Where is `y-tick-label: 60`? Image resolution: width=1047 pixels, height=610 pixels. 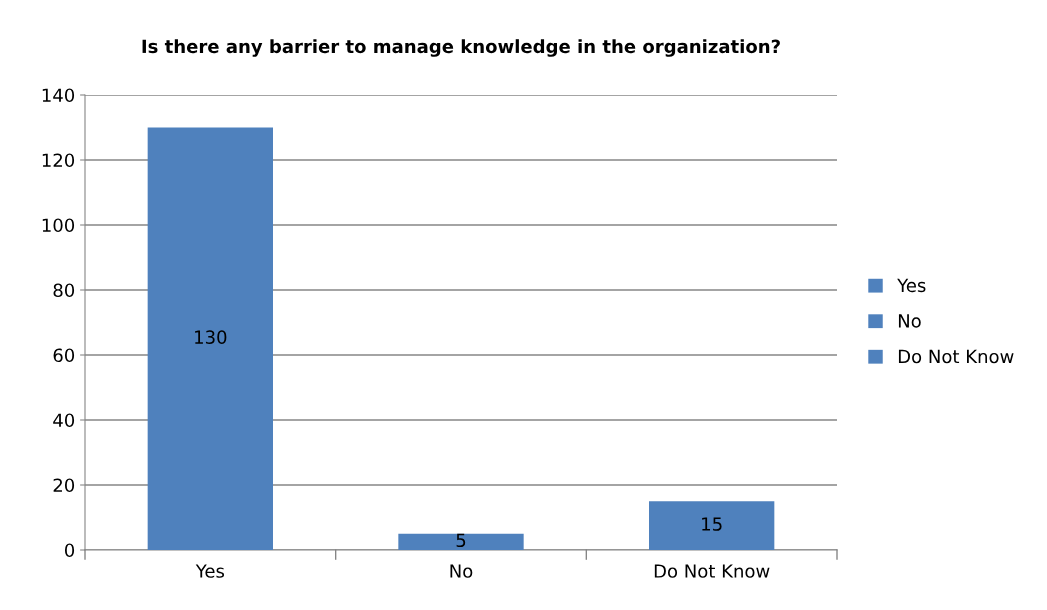 y-tick-label: 60 is located at coordinates (64, 355).